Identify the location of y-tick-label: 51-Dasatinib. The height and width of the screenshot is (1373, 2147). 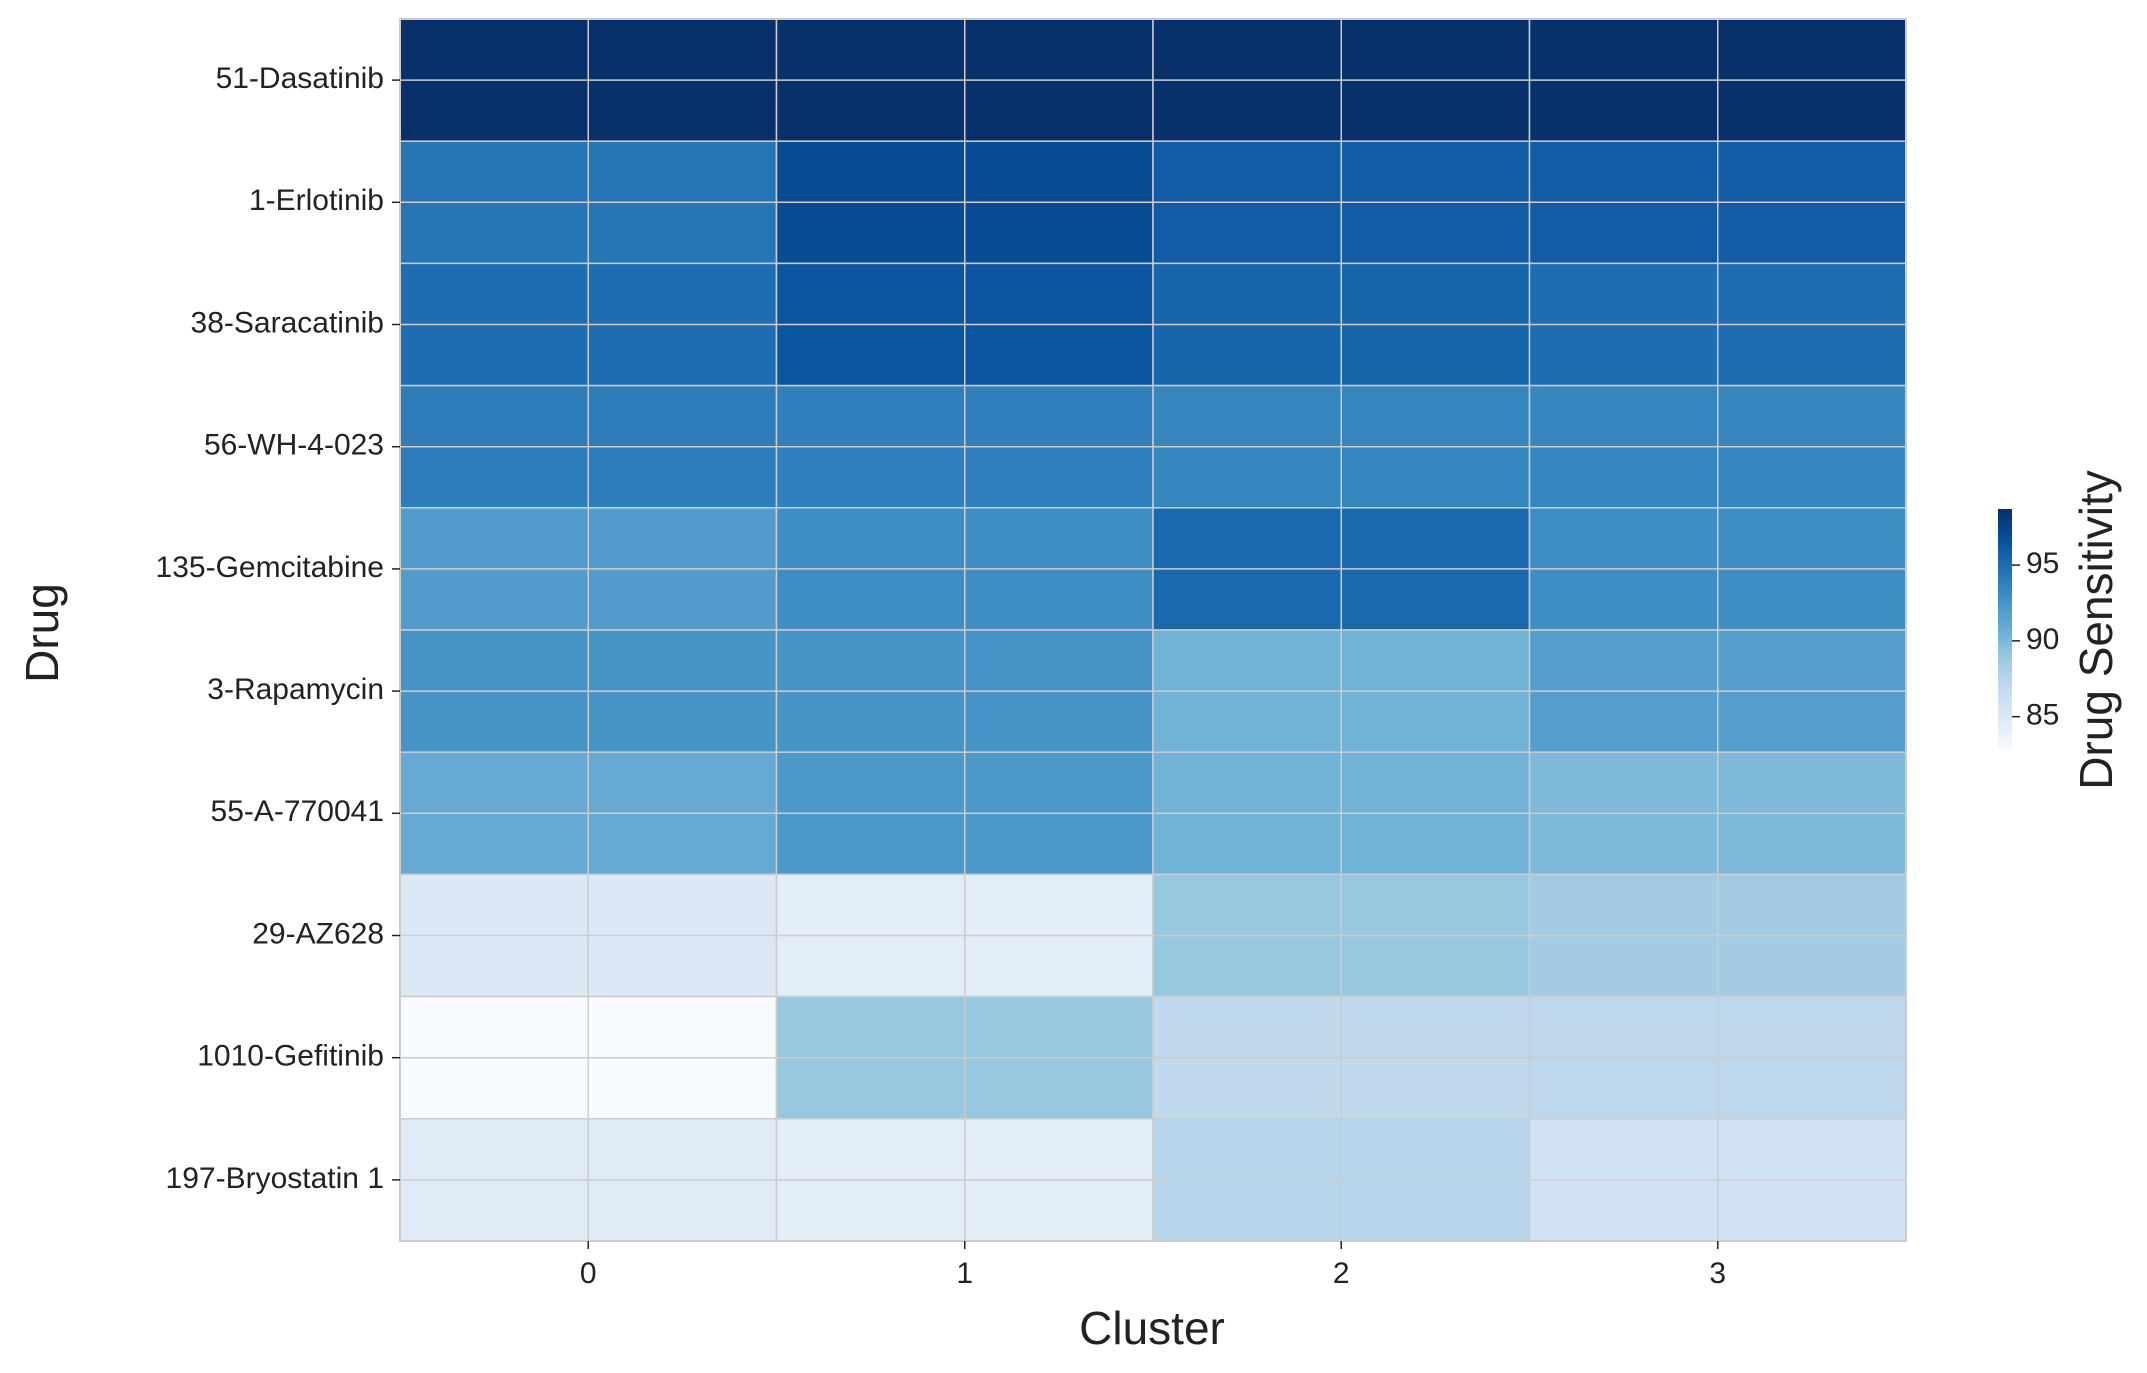
(300, 78).